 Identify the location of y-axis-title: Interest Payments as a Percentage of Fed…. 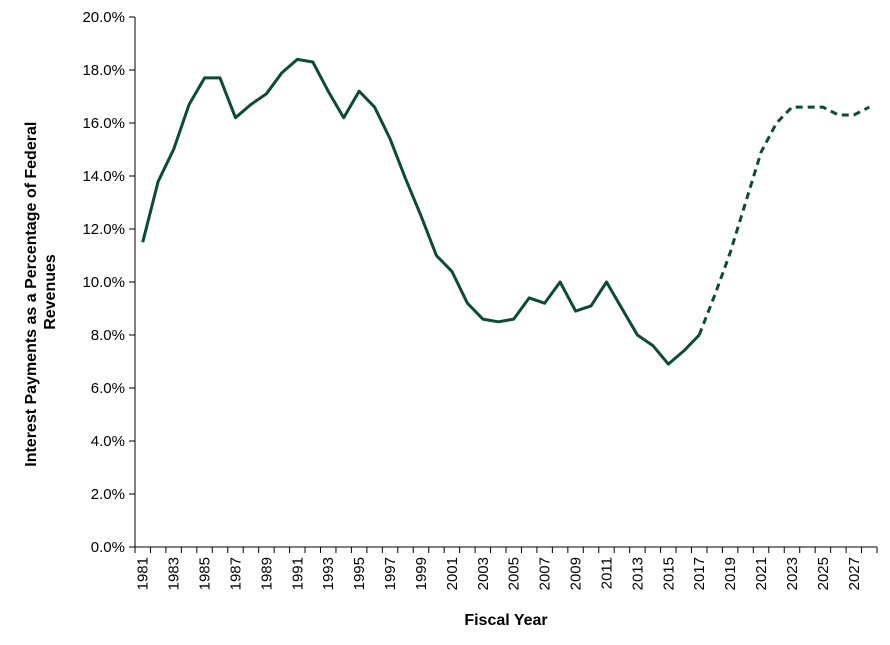
(41, 292).